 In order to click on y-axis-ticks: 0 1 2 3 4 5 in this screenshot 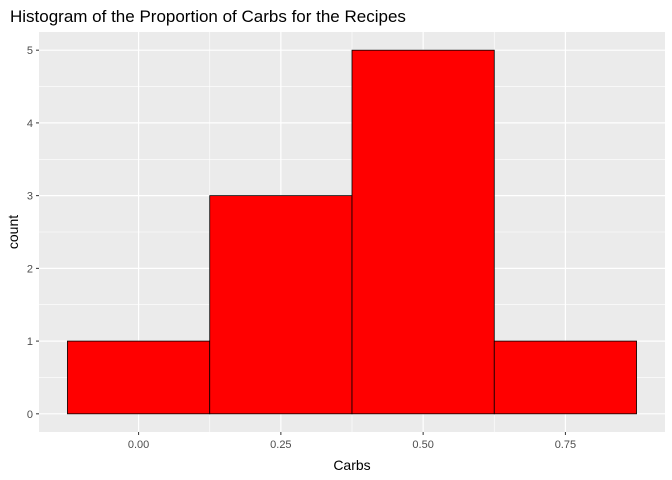, I will do `click(33, 233)`.